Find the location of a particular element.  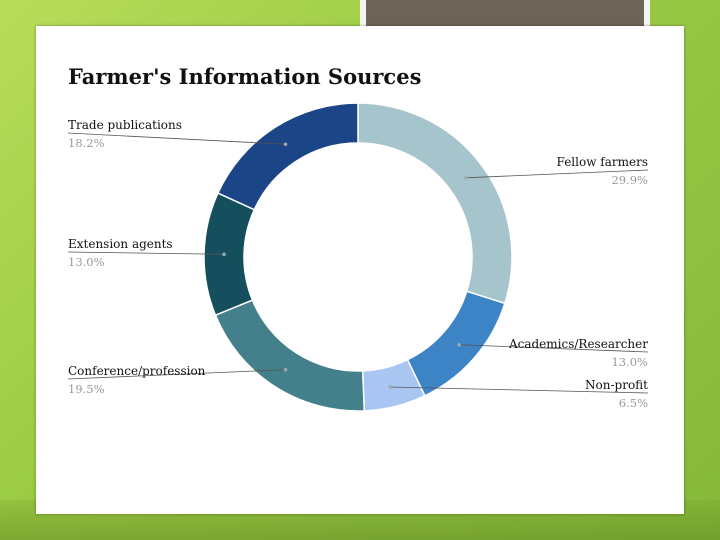

chart-title: Farmer's Information Sources is located at coordinates (245, 76).